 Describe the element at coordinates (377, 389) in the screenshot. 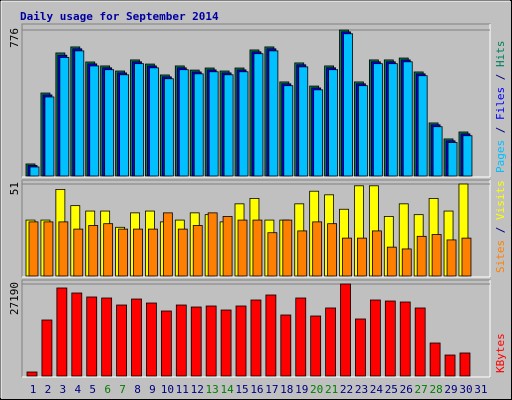

I see `x-tick-label: 24` at that location.